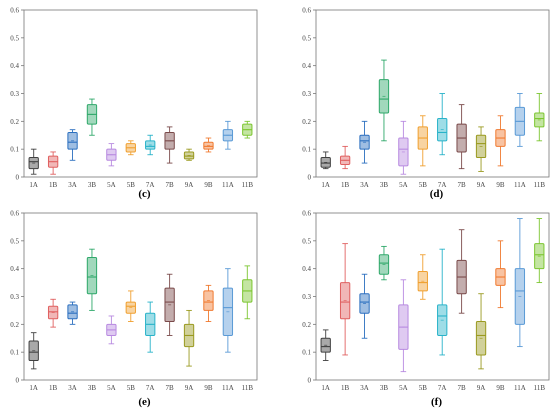  Describe the element at coordinates (189, 185) in the screenshot. I see `x-tick-label: 9A` at that location.